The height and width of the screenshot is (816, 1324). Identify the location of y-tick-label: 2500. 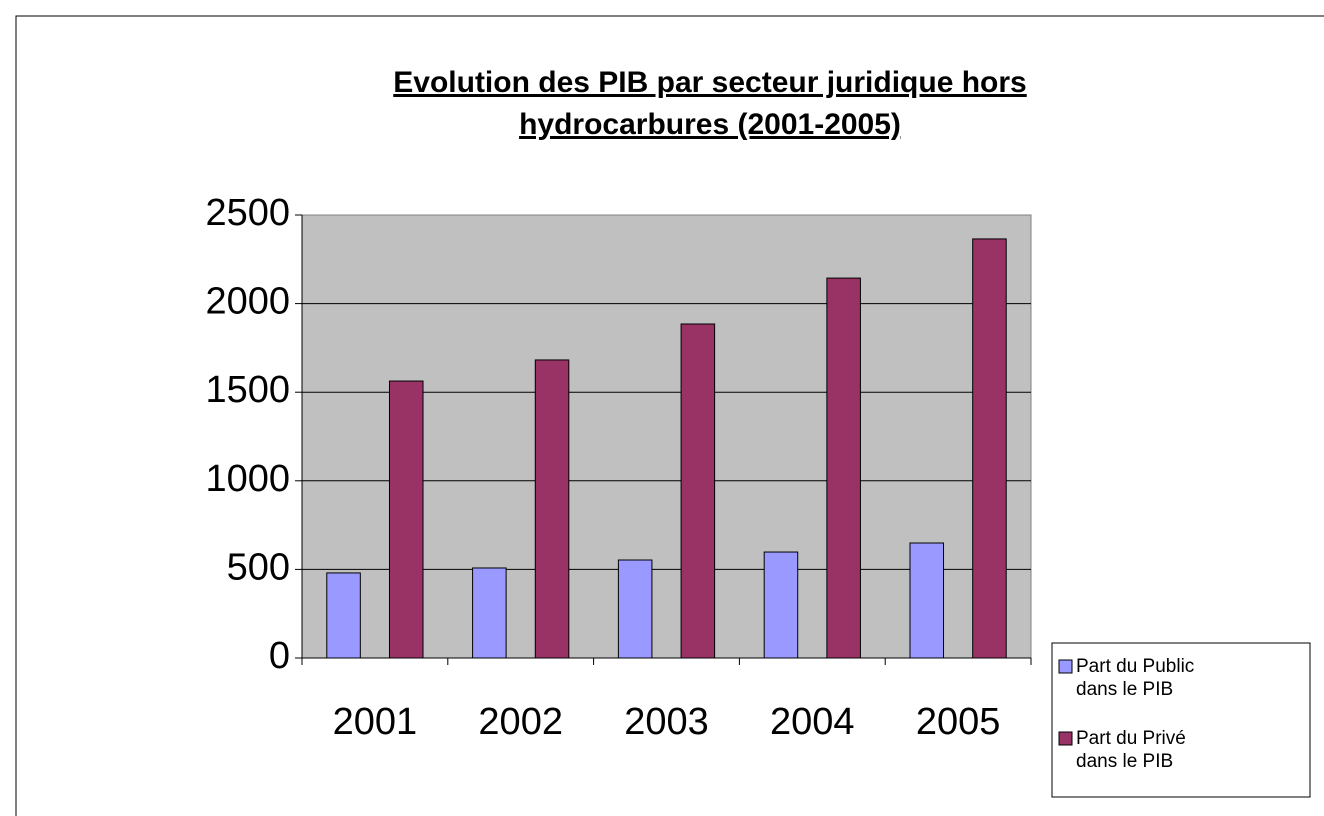
(247, 213).